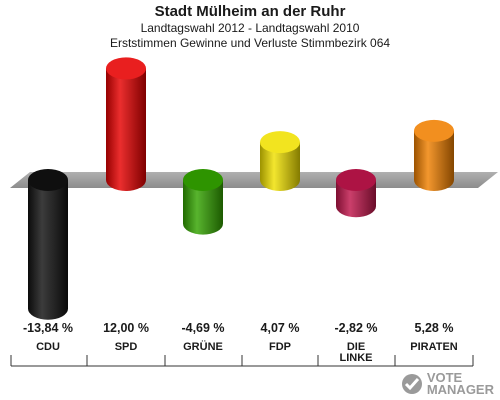  I want to click on chart-subtitle-1: Landtagswahl 2012 - Landtagswahl 2010, so click(250, 28).